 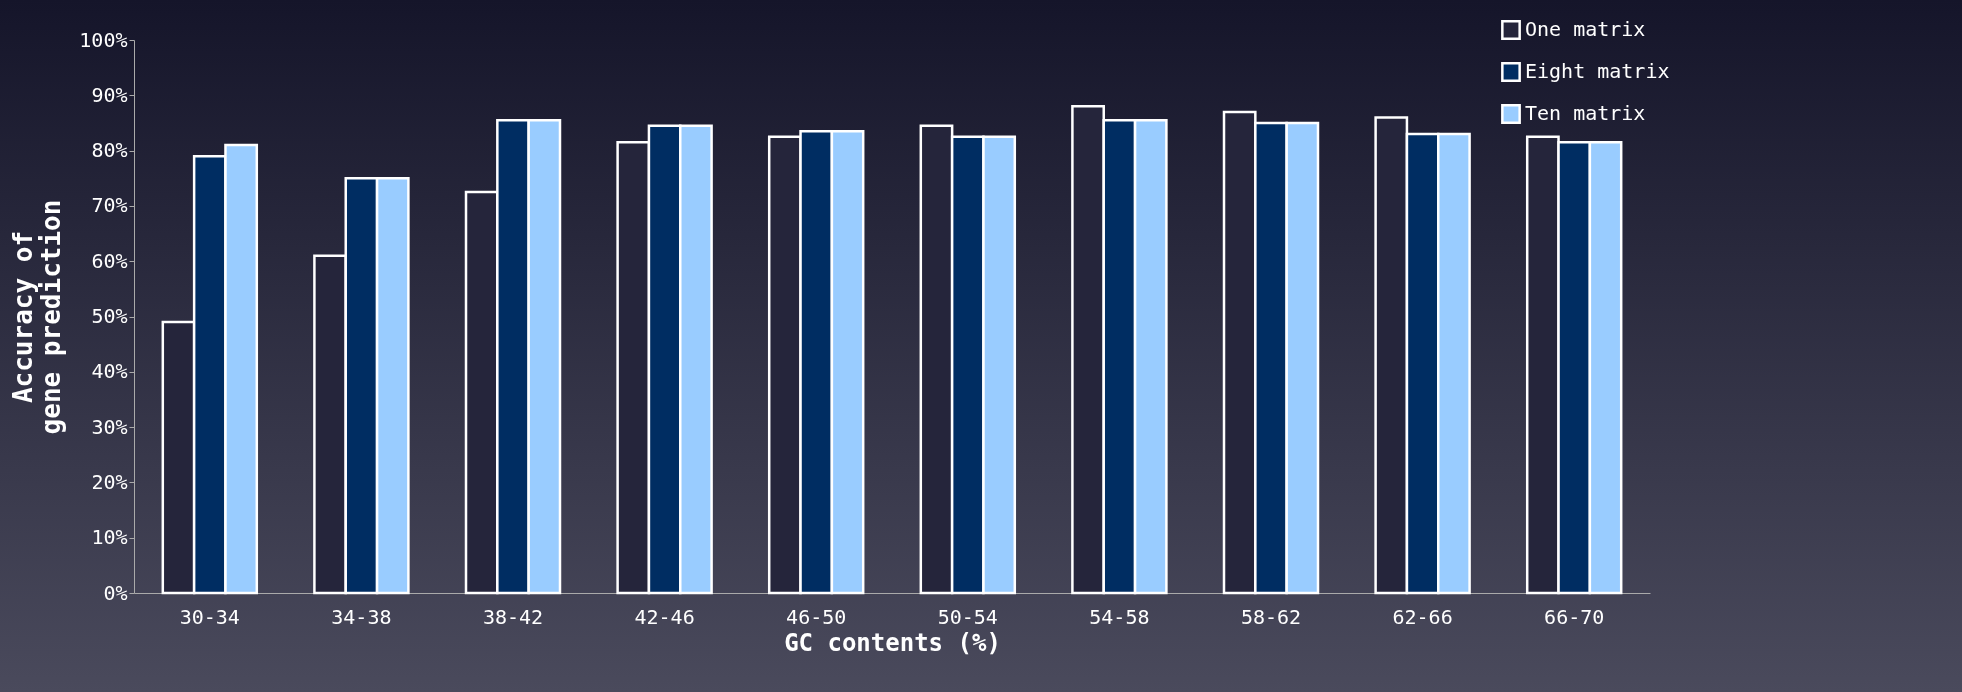 I want to click on y-tick-label: 70%, so click(x=109, y=205).